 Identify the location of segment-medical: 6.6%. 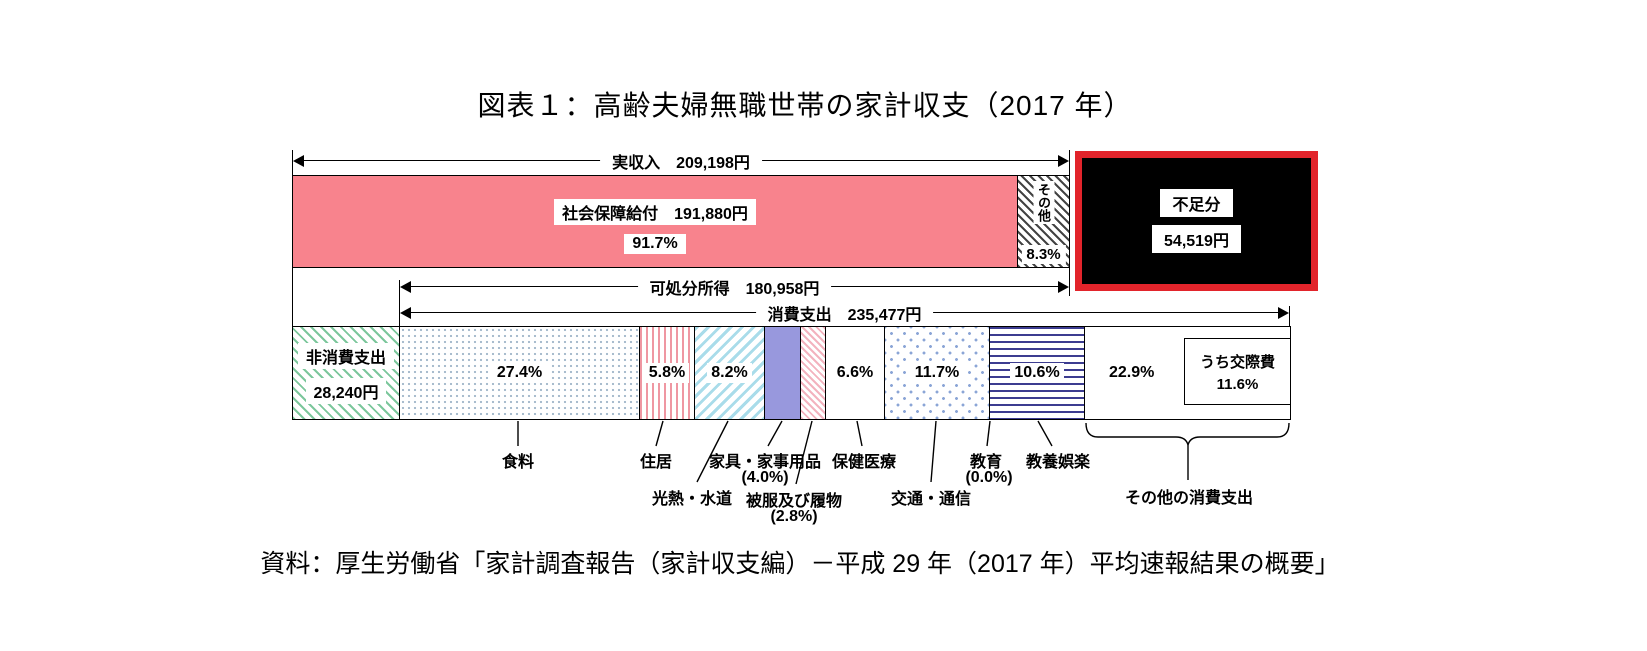
(855, 373).